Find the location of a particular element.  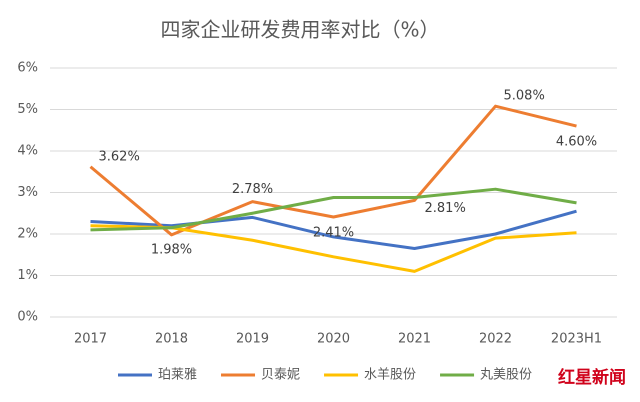

legend-label: 珀莱雅 is located at coordinates (177, 375).